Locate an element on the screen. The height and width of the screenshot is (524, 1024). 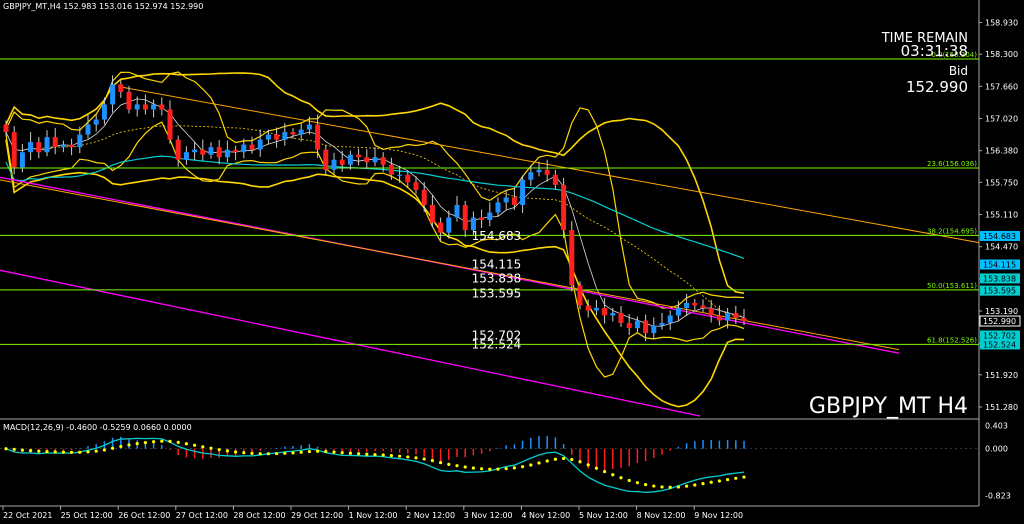
price-tick-label: 157.660 is located at coordinates (1001, 86).